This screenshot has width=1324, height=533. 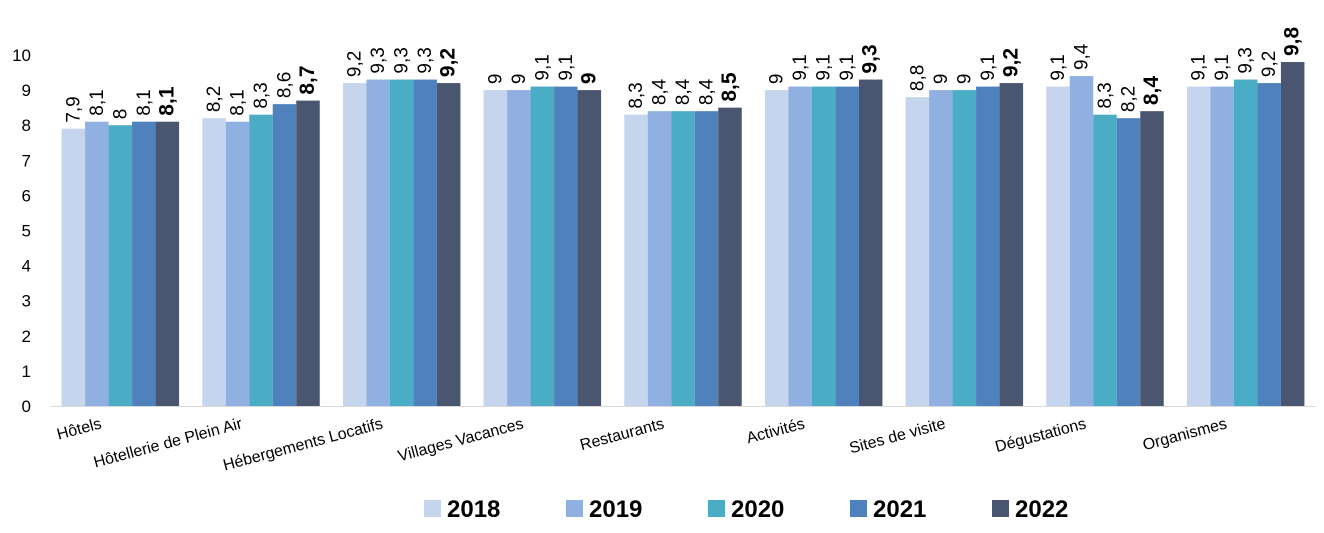 What do you see at coordinates (1292, 42) in the screenshot?
I see `data-label: 9,8` at bounding box center [1292, 42].